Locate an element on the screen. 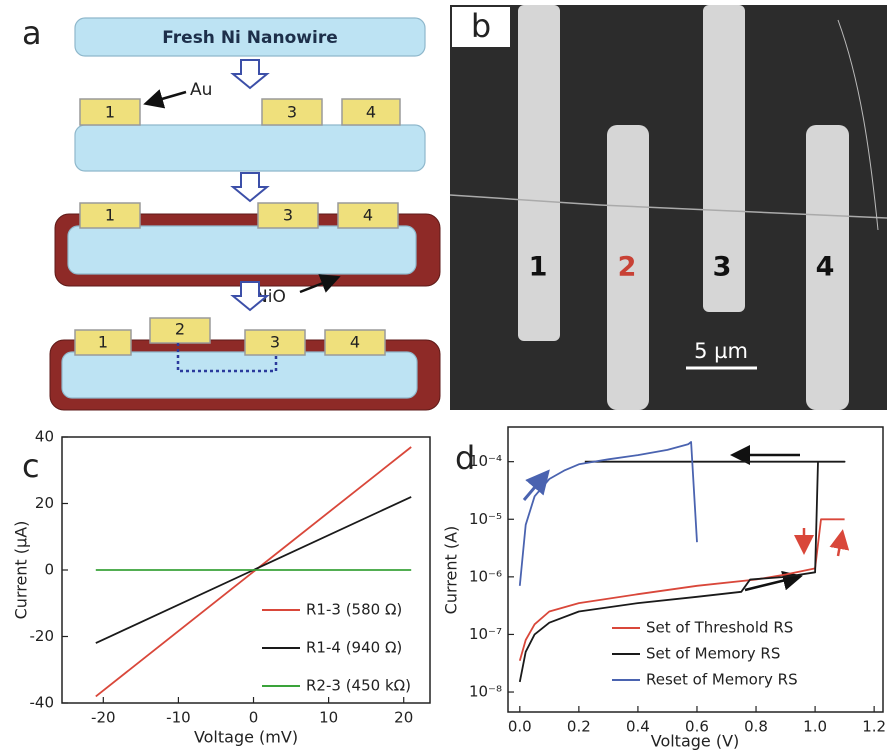 This screenshot has height=754, width=889. y-tick-label: -20 is located at coordinates (42, 636).